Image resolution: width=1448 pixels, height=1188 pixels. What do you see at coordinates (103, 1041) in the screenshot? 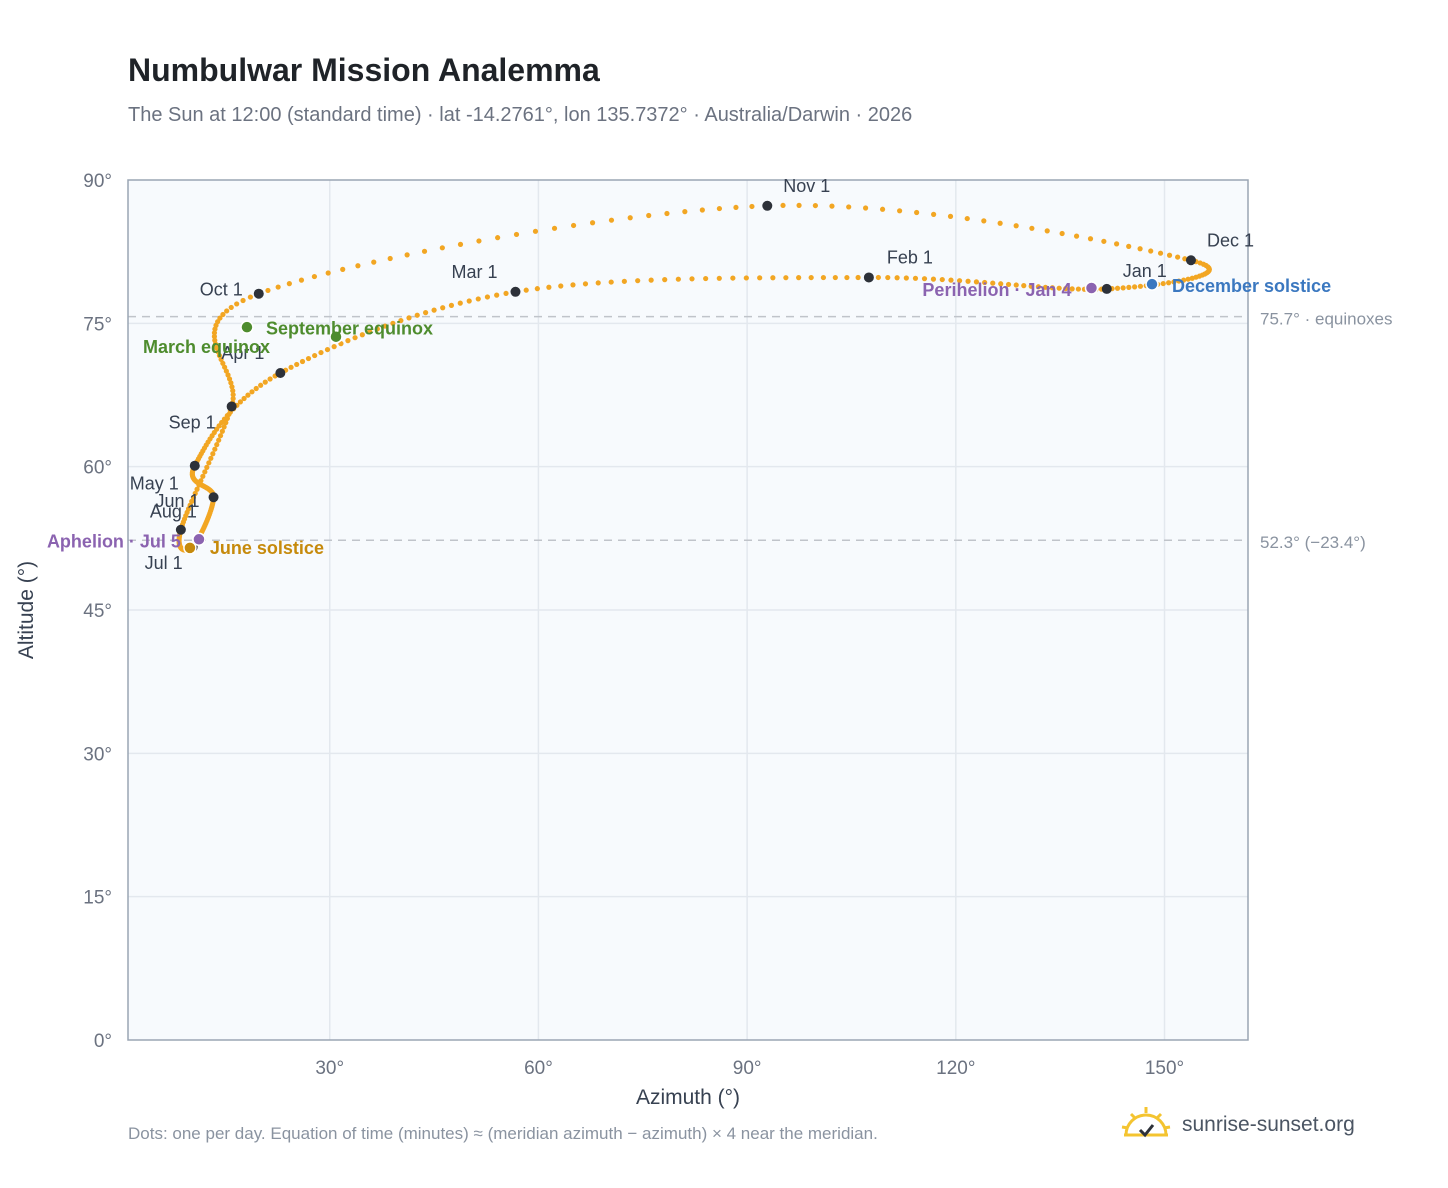
I see `y-tick-label: 0°` at bounding box center [103, 1041].